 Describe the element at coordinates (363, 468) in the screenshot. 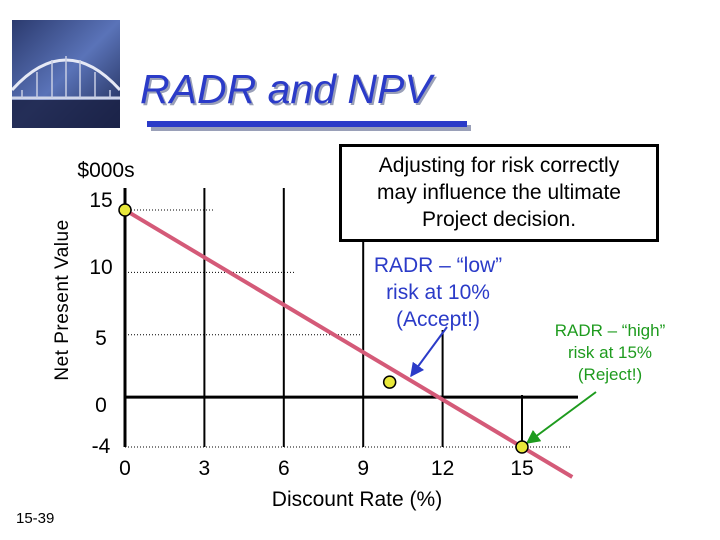

I see `x-tick-label: 9` at that location.